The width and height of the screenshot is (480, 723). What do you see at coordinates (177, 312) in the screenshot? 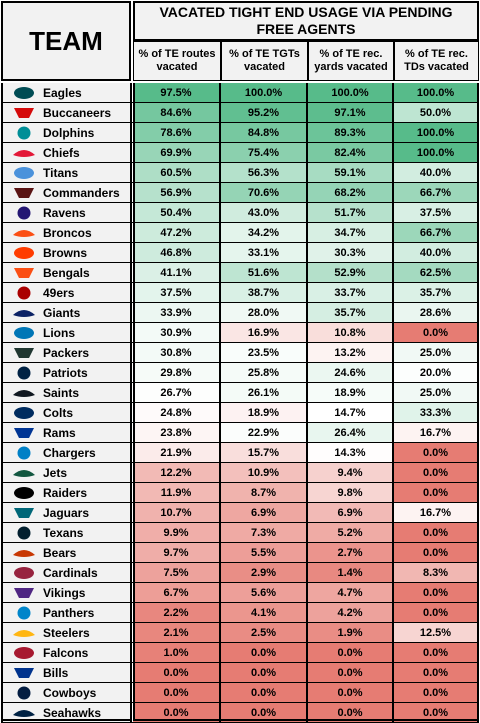
I see `value-cell: 33.9%` at bounding box center [177, 312].